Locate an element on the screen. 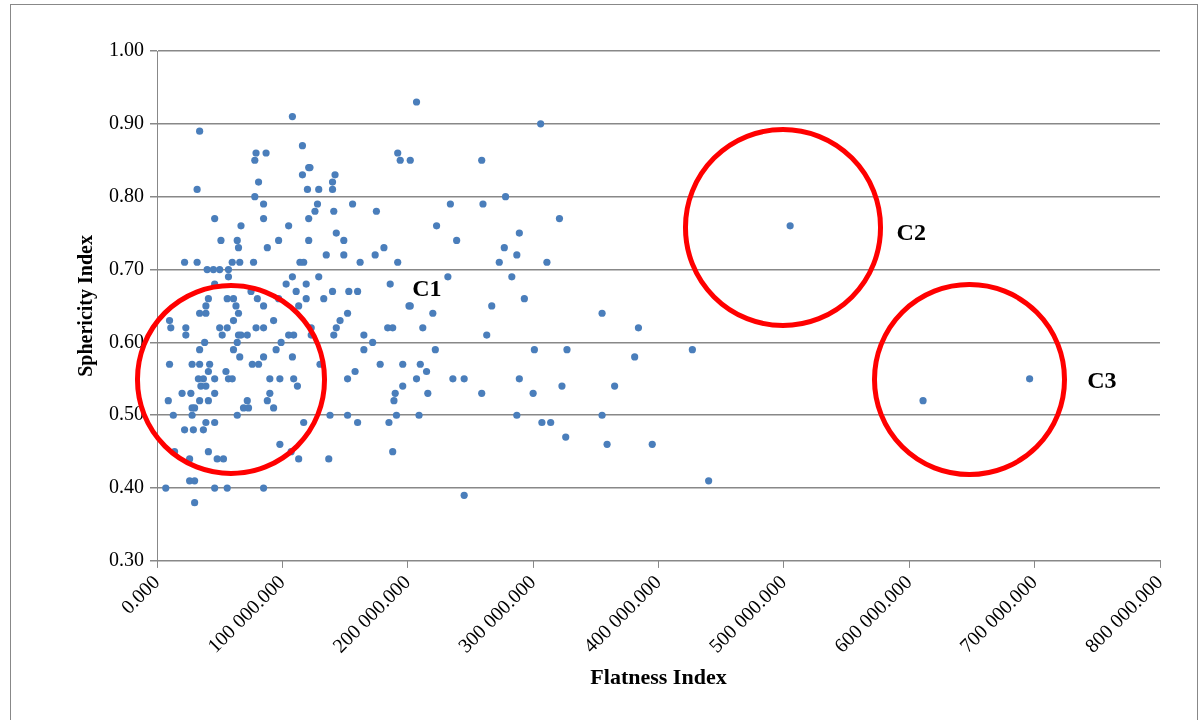 The height and width of the screenshot is (720, 1204). annotation: C1 is located at coordinates (427, 288).